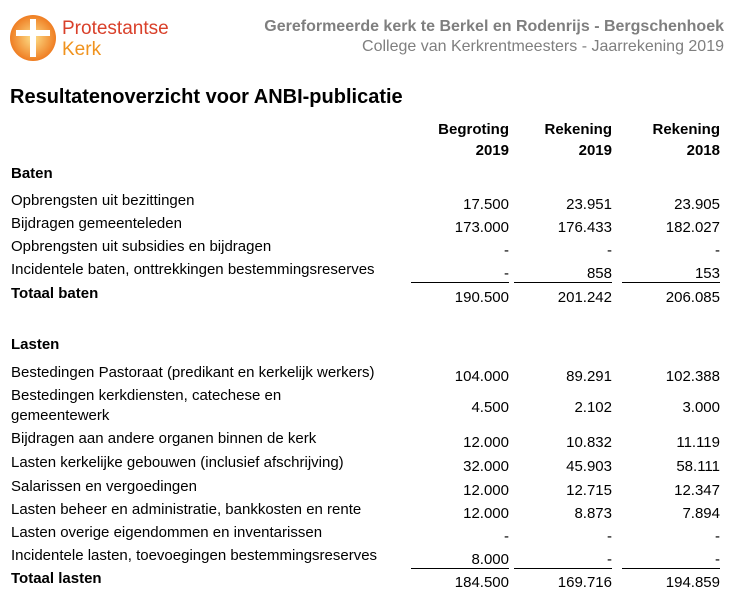  Describe the element at coordinates (701, 407) in the screenshot. I see `cell-value: 3.000` at that location.